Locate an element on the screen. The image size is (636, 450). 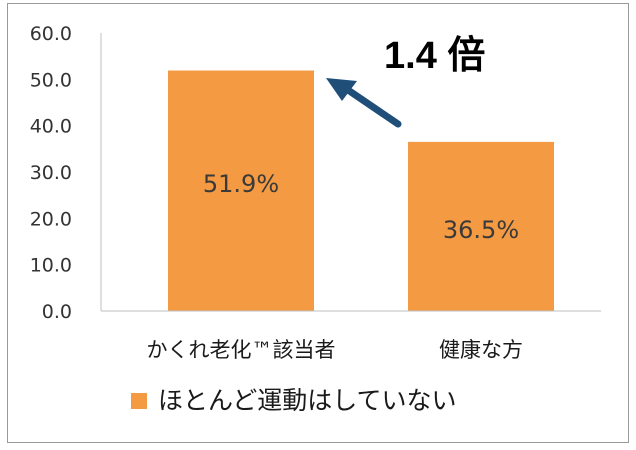
y-tick-label: 20.0 is located at coordinates (51, 219).